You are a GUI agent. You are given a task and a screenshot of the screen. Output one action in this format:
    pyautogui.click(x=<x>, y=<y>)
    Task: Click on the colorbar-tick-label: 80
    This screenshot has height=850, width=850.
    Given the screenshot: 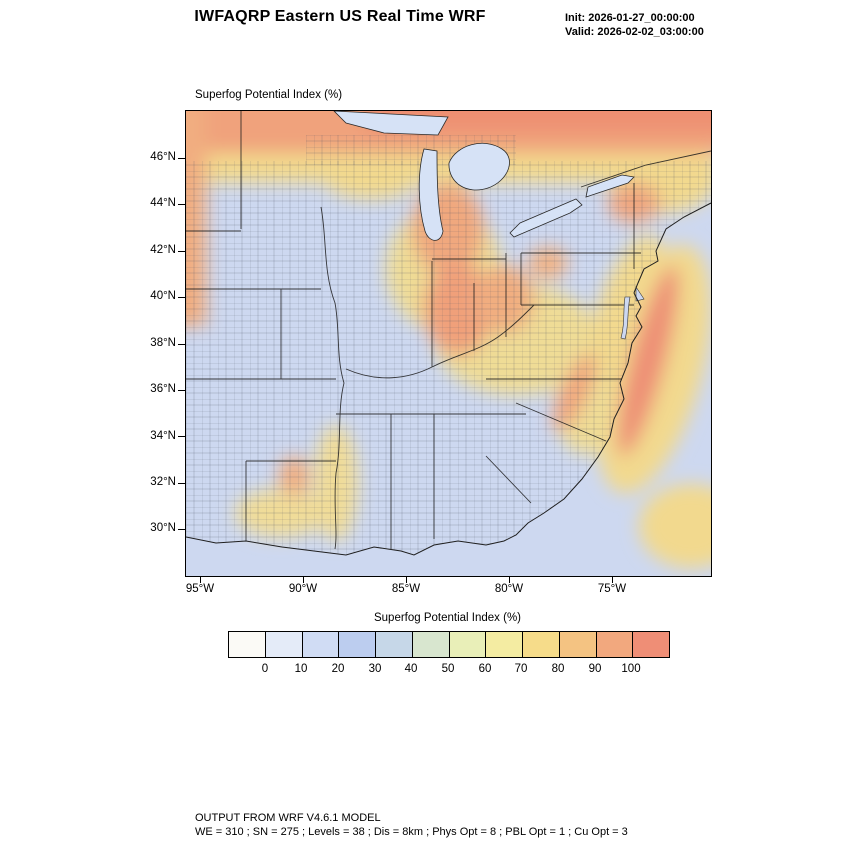 What is the action you would take?
    pyautogui.click(x=558, y=669)
    